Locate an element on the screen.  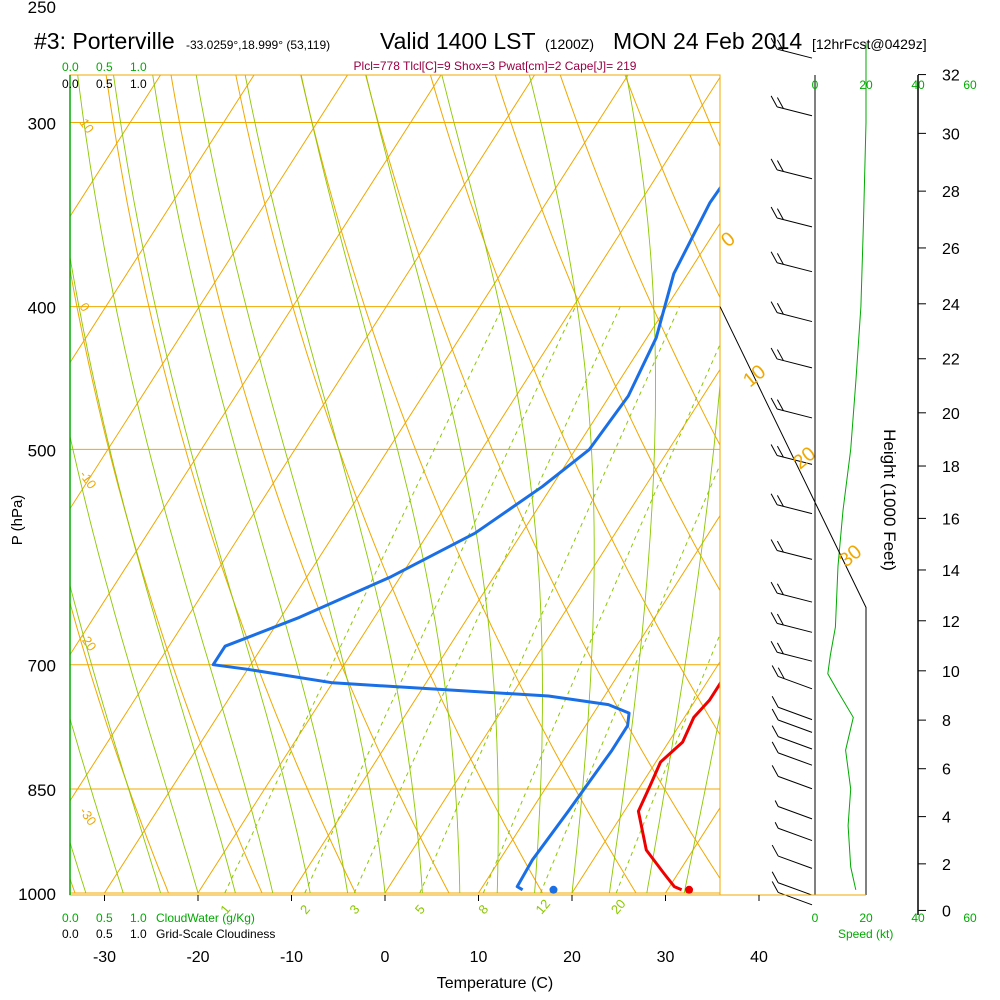
adiabat-label: 0 is located at coordinates (85, 307).